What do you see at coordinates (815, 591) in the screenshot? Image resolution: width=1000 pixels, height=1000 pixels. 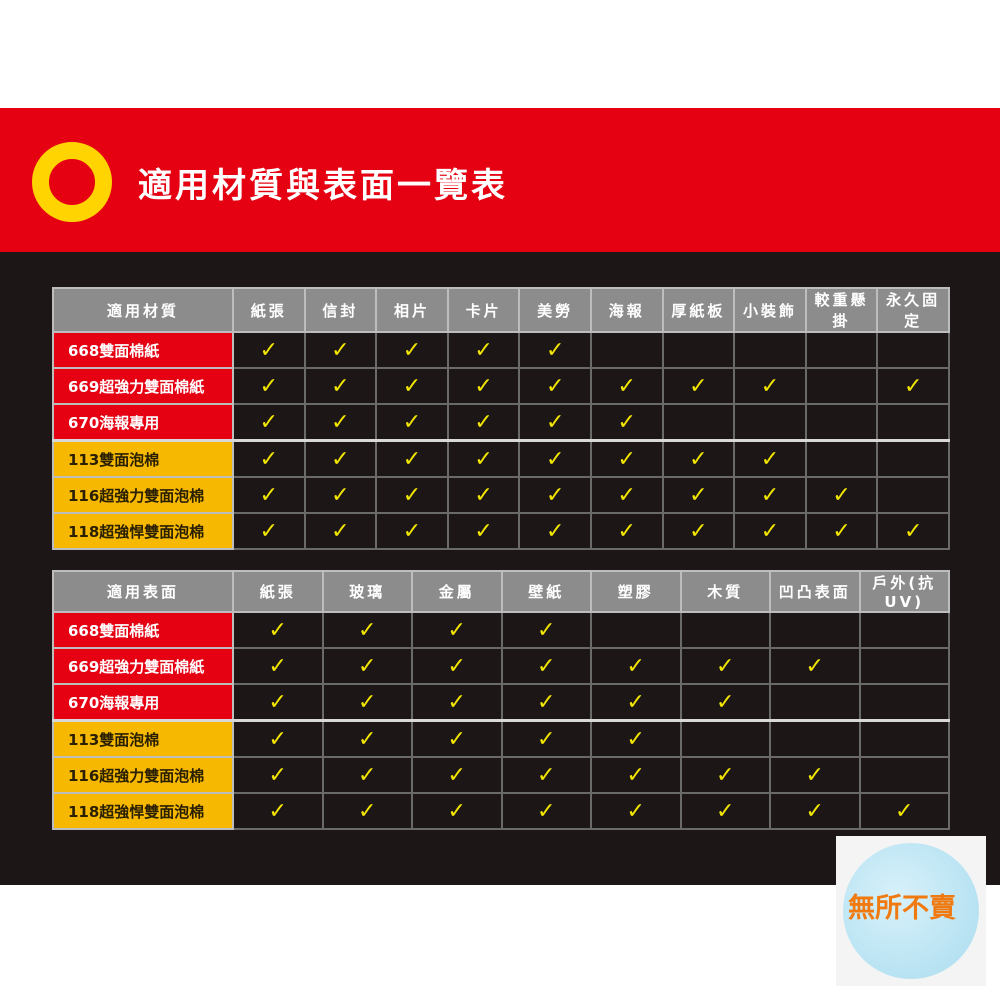 I see `column-header: 凹凸表面` at bounding box center [815, 591].